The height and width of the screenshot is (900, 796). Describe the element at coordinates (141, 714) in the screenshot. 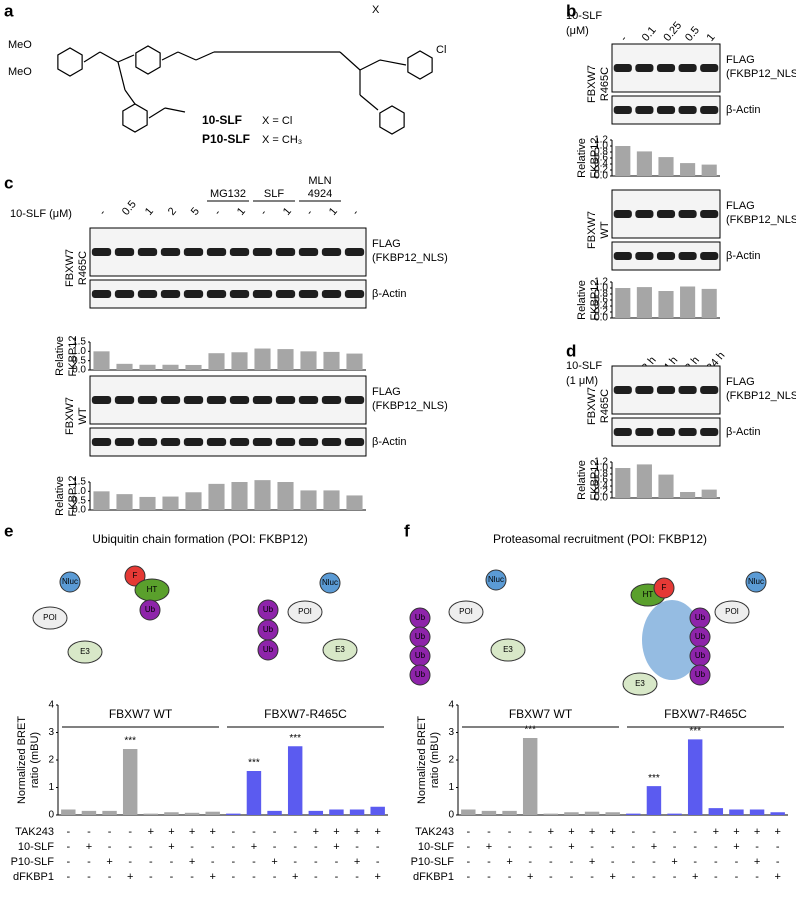

I see `group-label: FBXW7 WT` at that location.